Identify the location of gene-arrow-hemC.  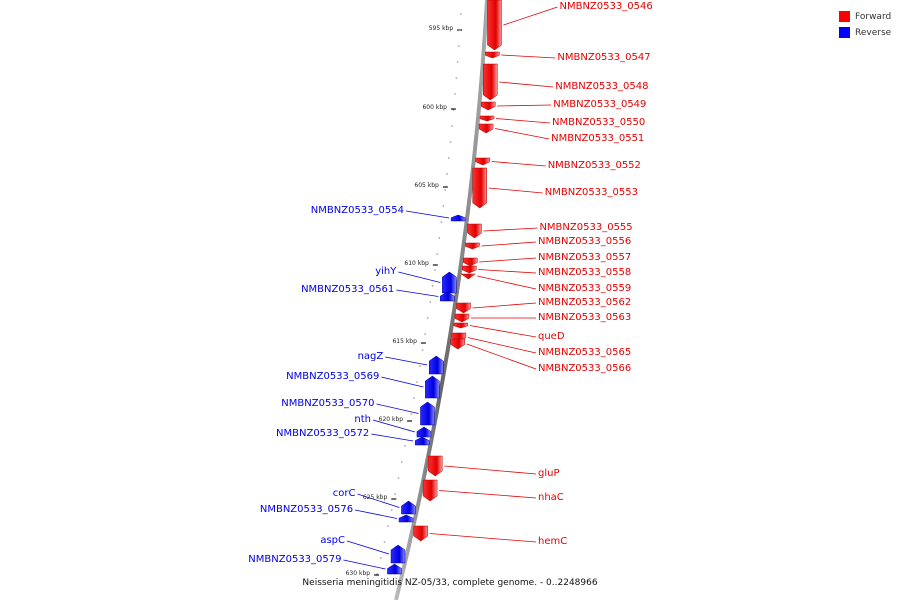
(420, 533).